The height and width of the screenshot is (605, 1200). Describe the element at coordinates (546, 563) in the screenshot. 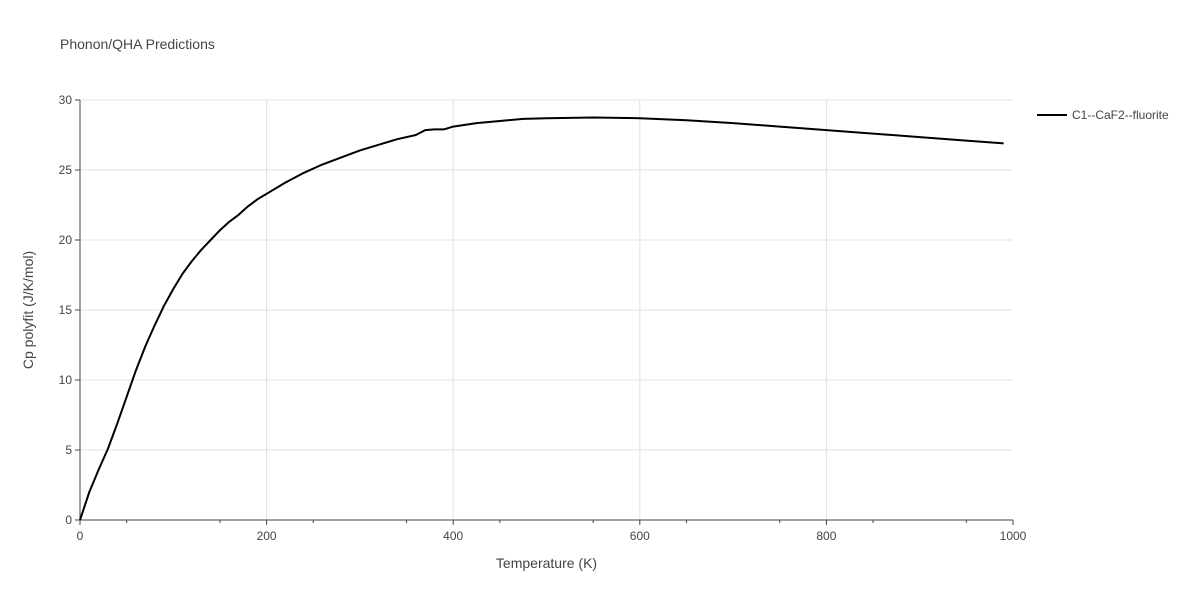

I see `x-axis-label: Temperature (K)` at that location.